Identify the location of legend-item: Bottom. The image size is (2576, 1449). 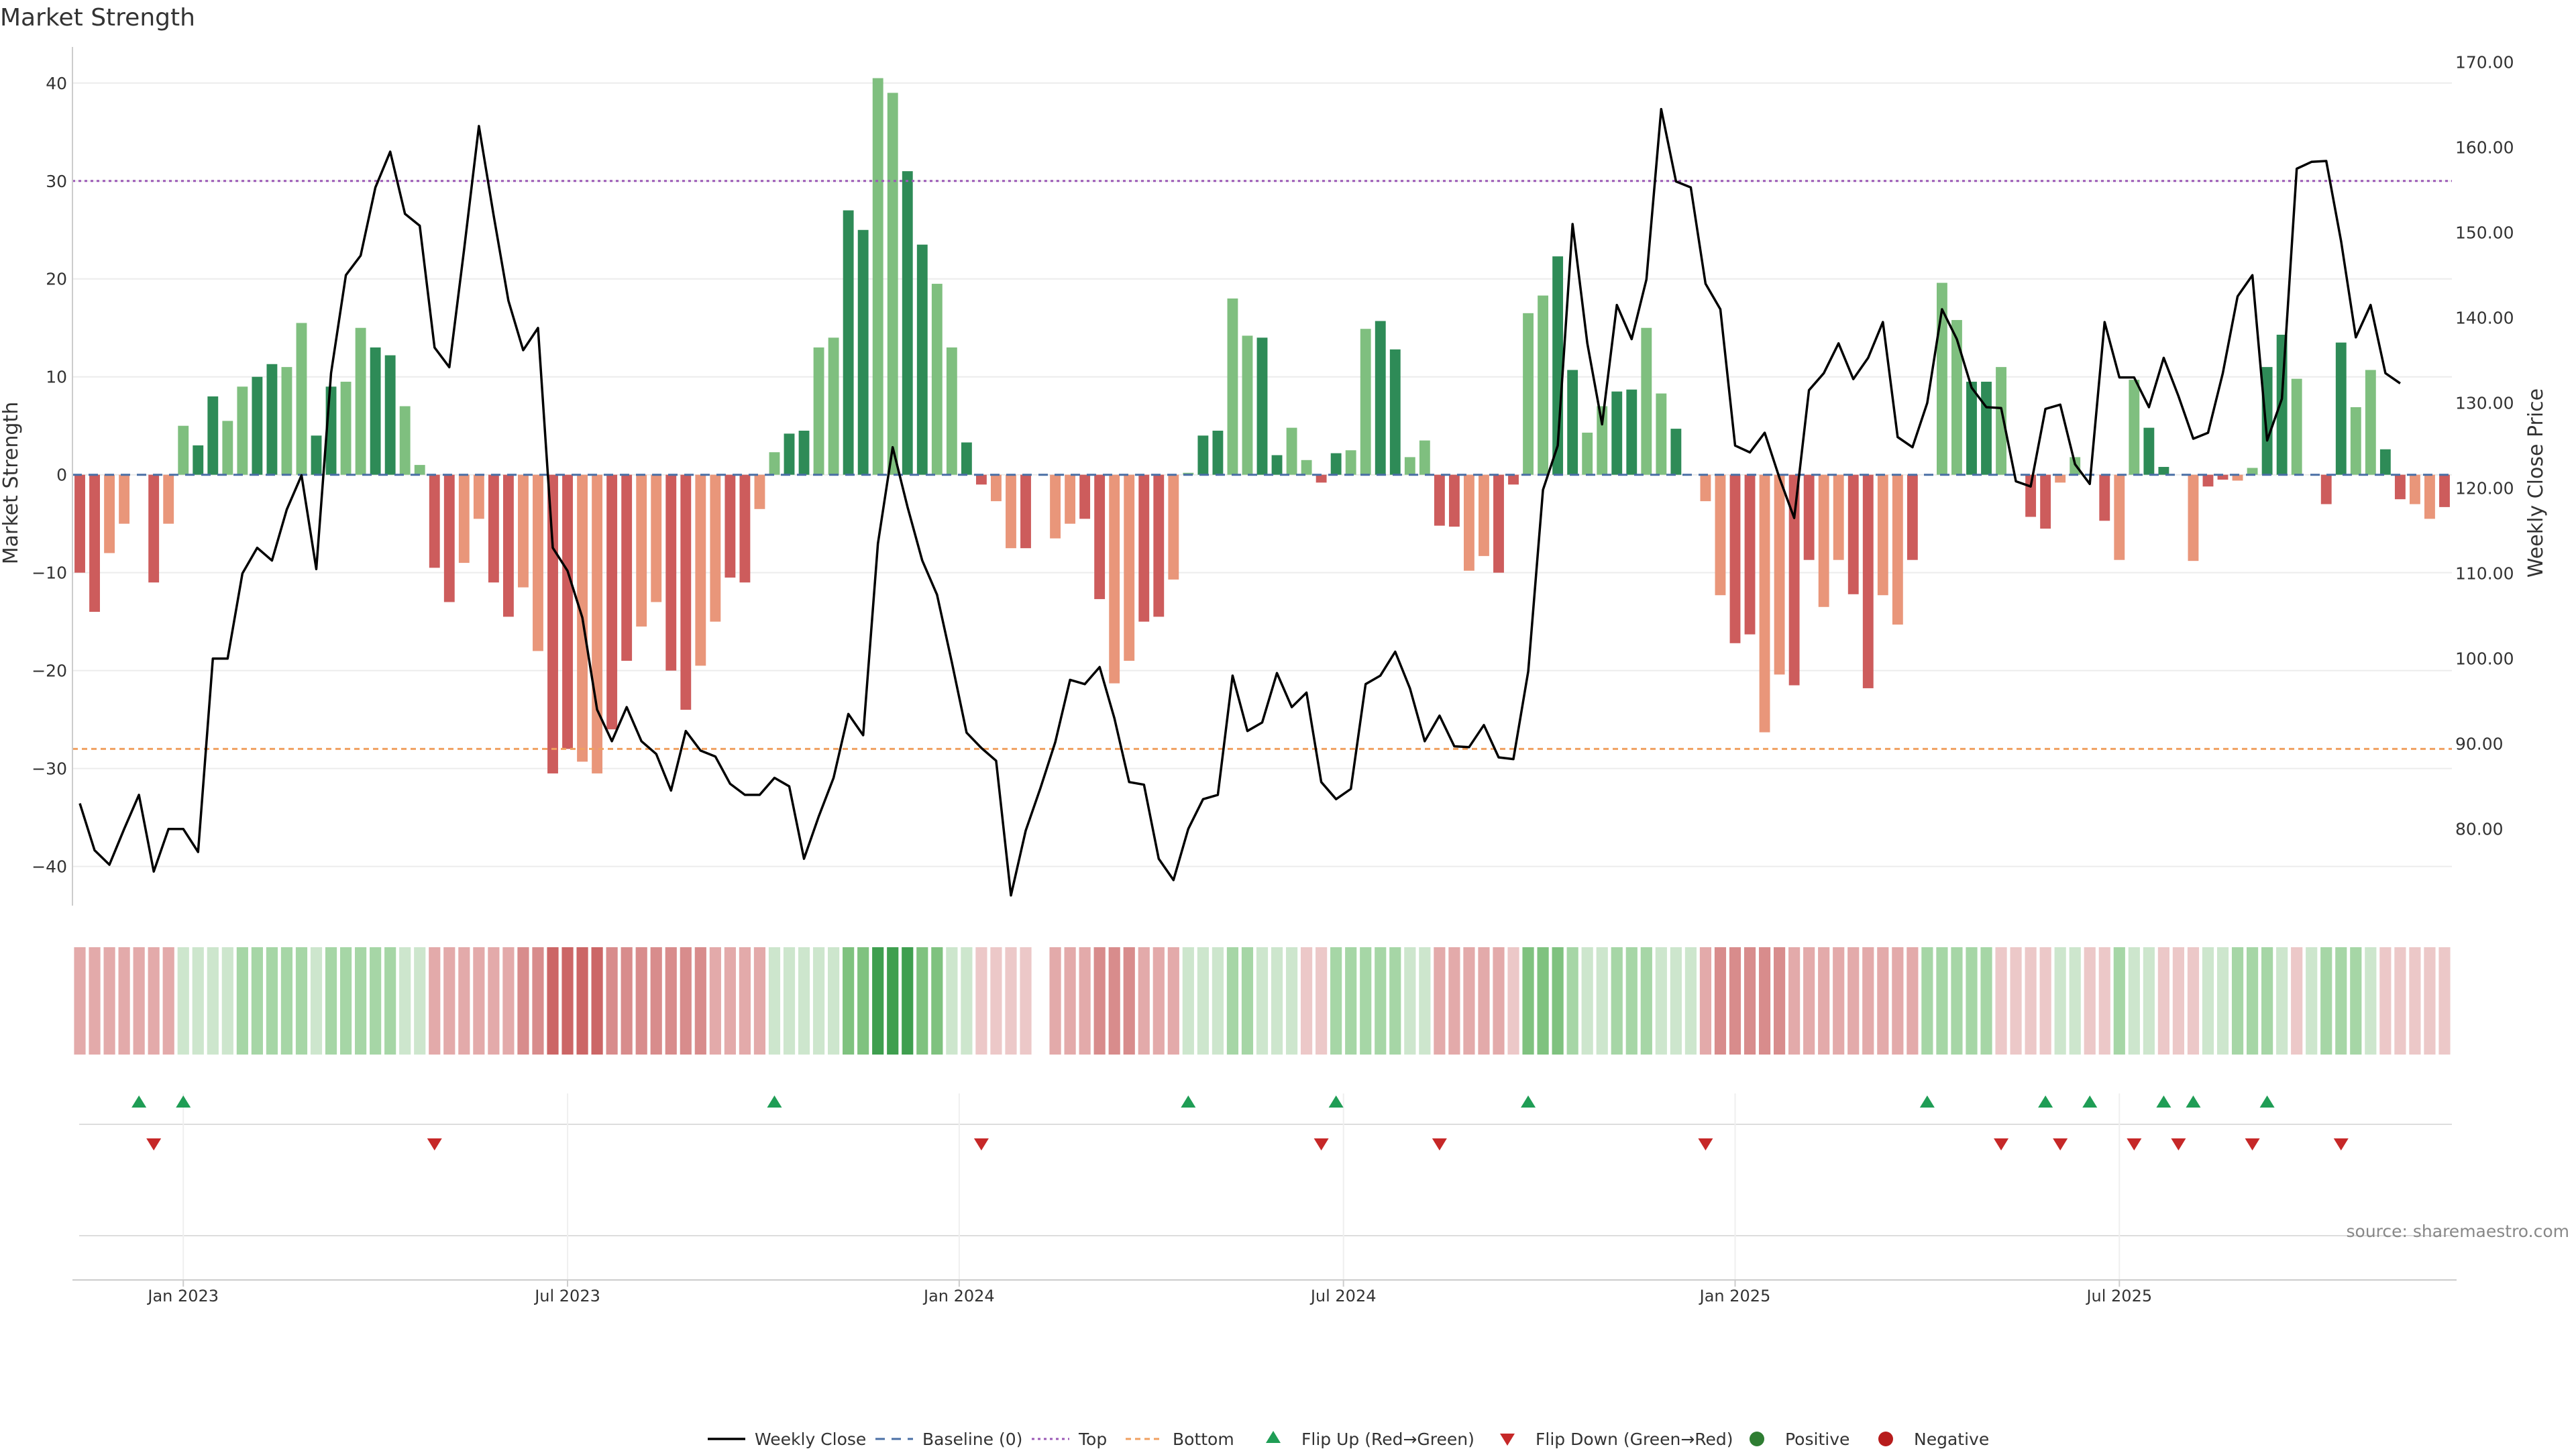
(1180, 1439).